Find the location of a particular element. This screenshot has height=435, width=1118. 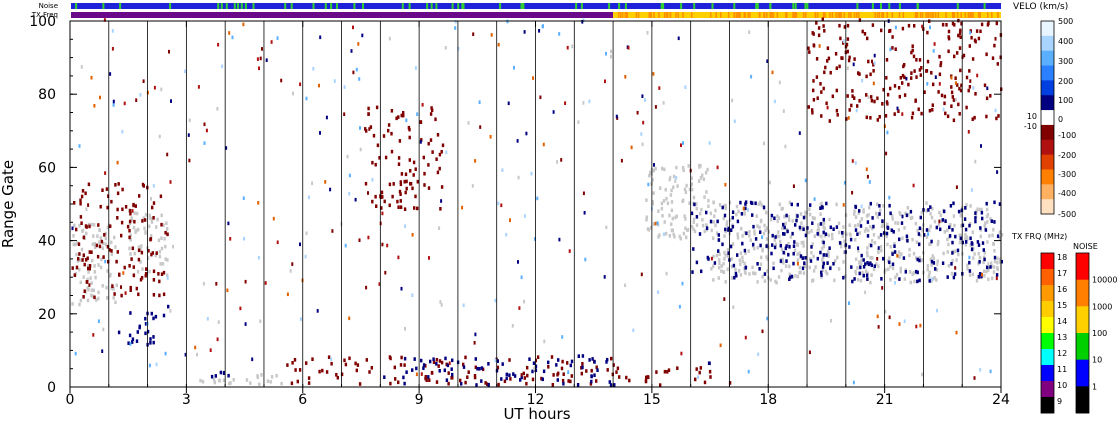

noise-color-step is located at coordinates (1082, 373).